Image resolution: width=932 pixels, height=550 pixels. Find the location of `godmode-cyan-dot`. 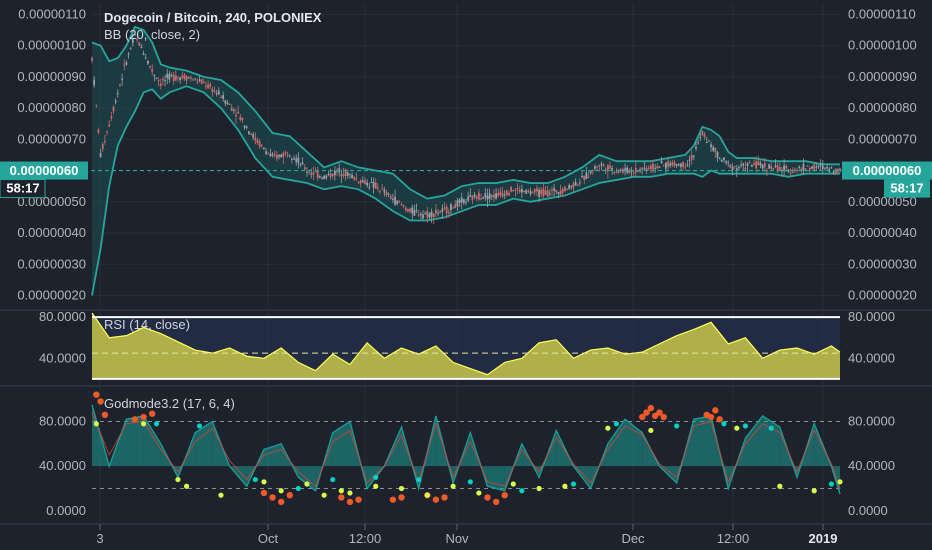

godmode-cyan-dot is located at coordinates (470, 482).